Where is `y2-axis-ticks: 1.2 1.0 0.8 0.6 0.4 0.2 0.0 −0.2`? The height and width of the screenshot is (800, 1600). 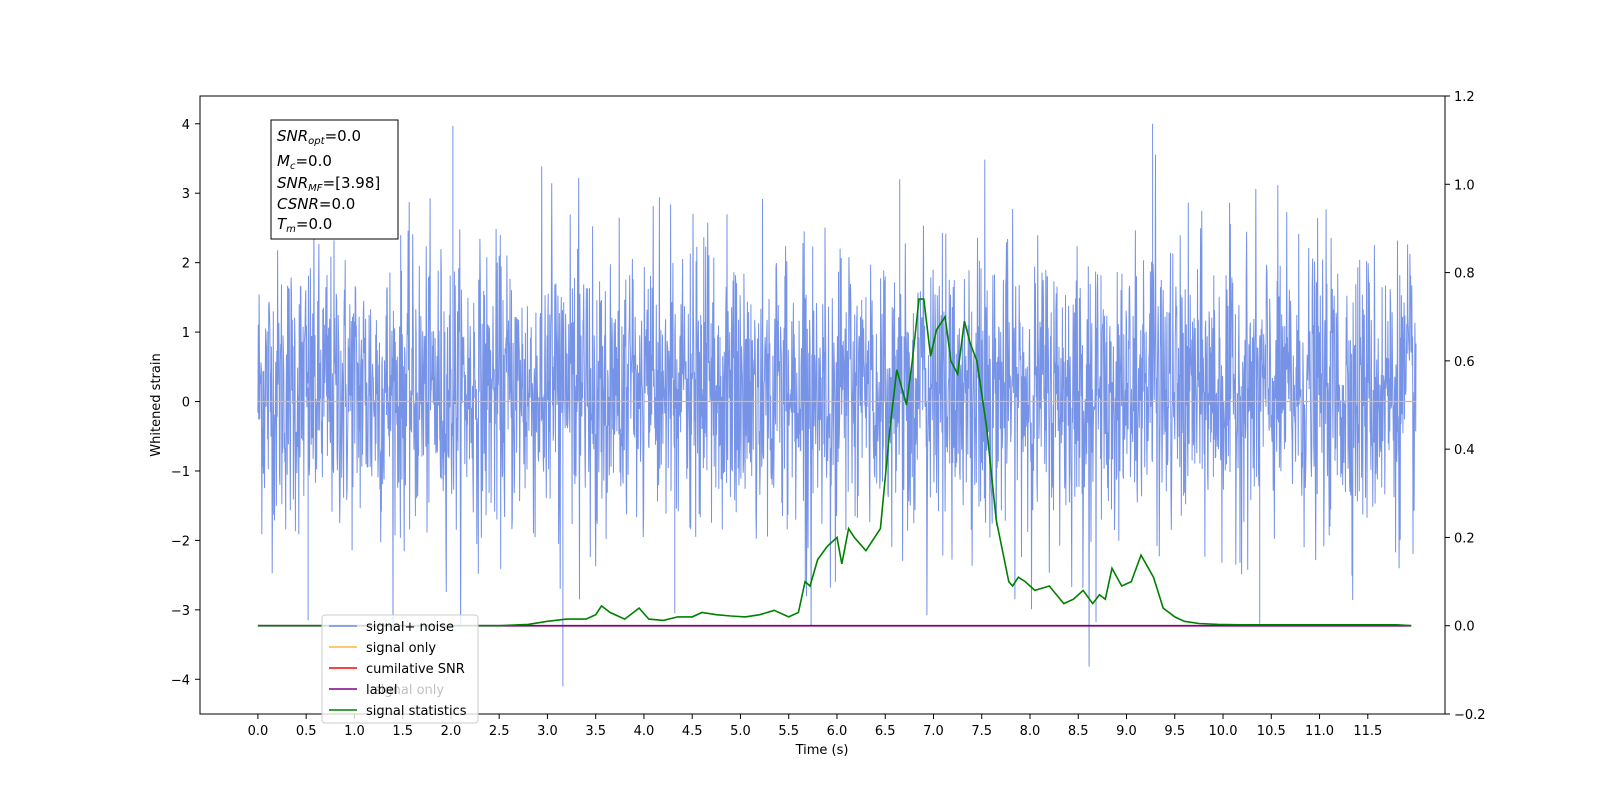
y2-axis-ticks: 1.2 1.0 0.8 0.6 0.4 0.2 0.0 −0.2 is located at coordinates (1465, 406).